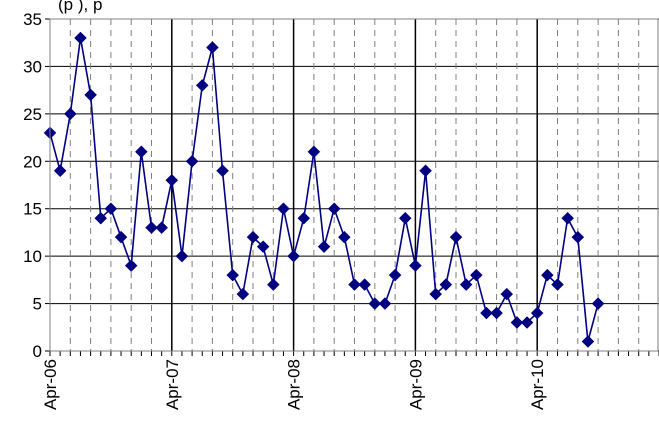  What do you see at coordinates (50, 384) in the screenshot?
I see `x-tick-label: Apr-06` at bounding box center [50, 384].